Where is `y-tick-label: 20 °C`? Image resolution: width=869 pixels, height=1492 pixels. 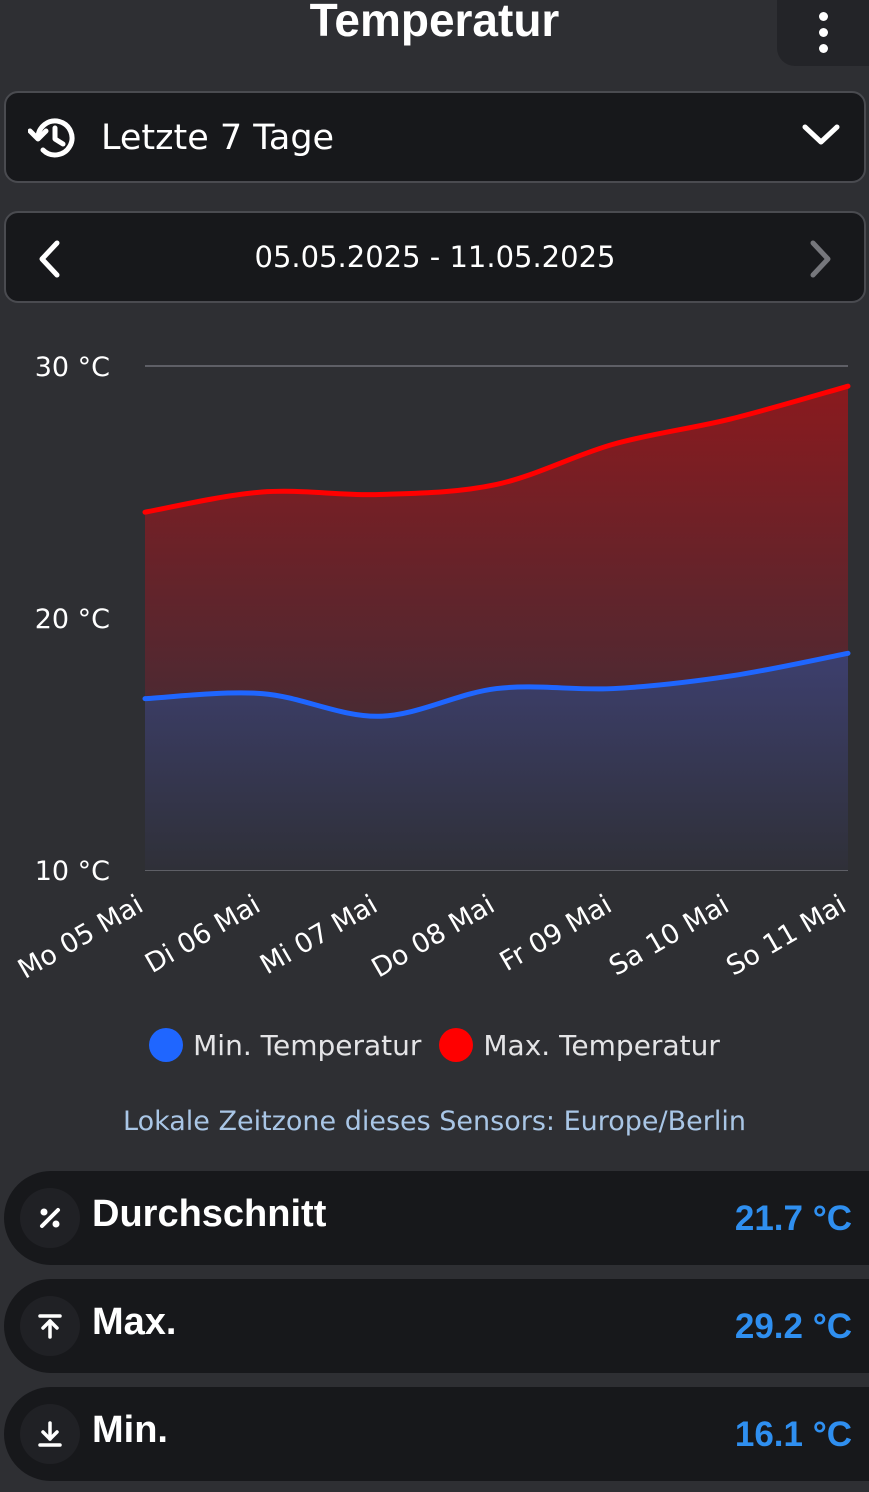 y-tick-label: 20 °C is located at coordinates (72, 619).